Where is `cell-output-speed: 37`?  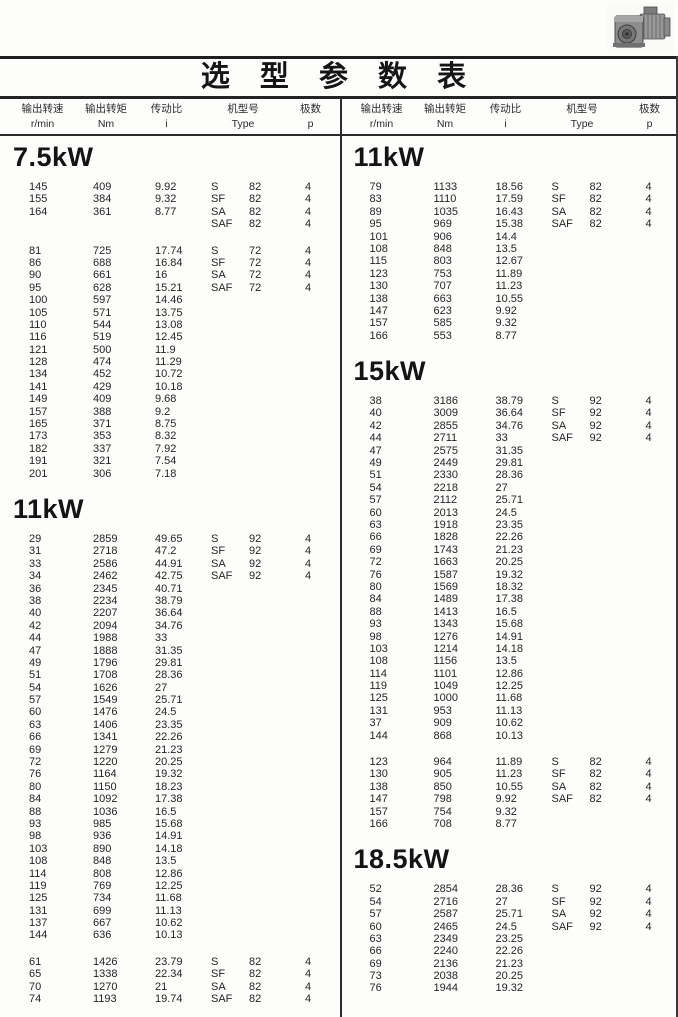
cell-output-speed: 37 is located at coordinates (375, 723).